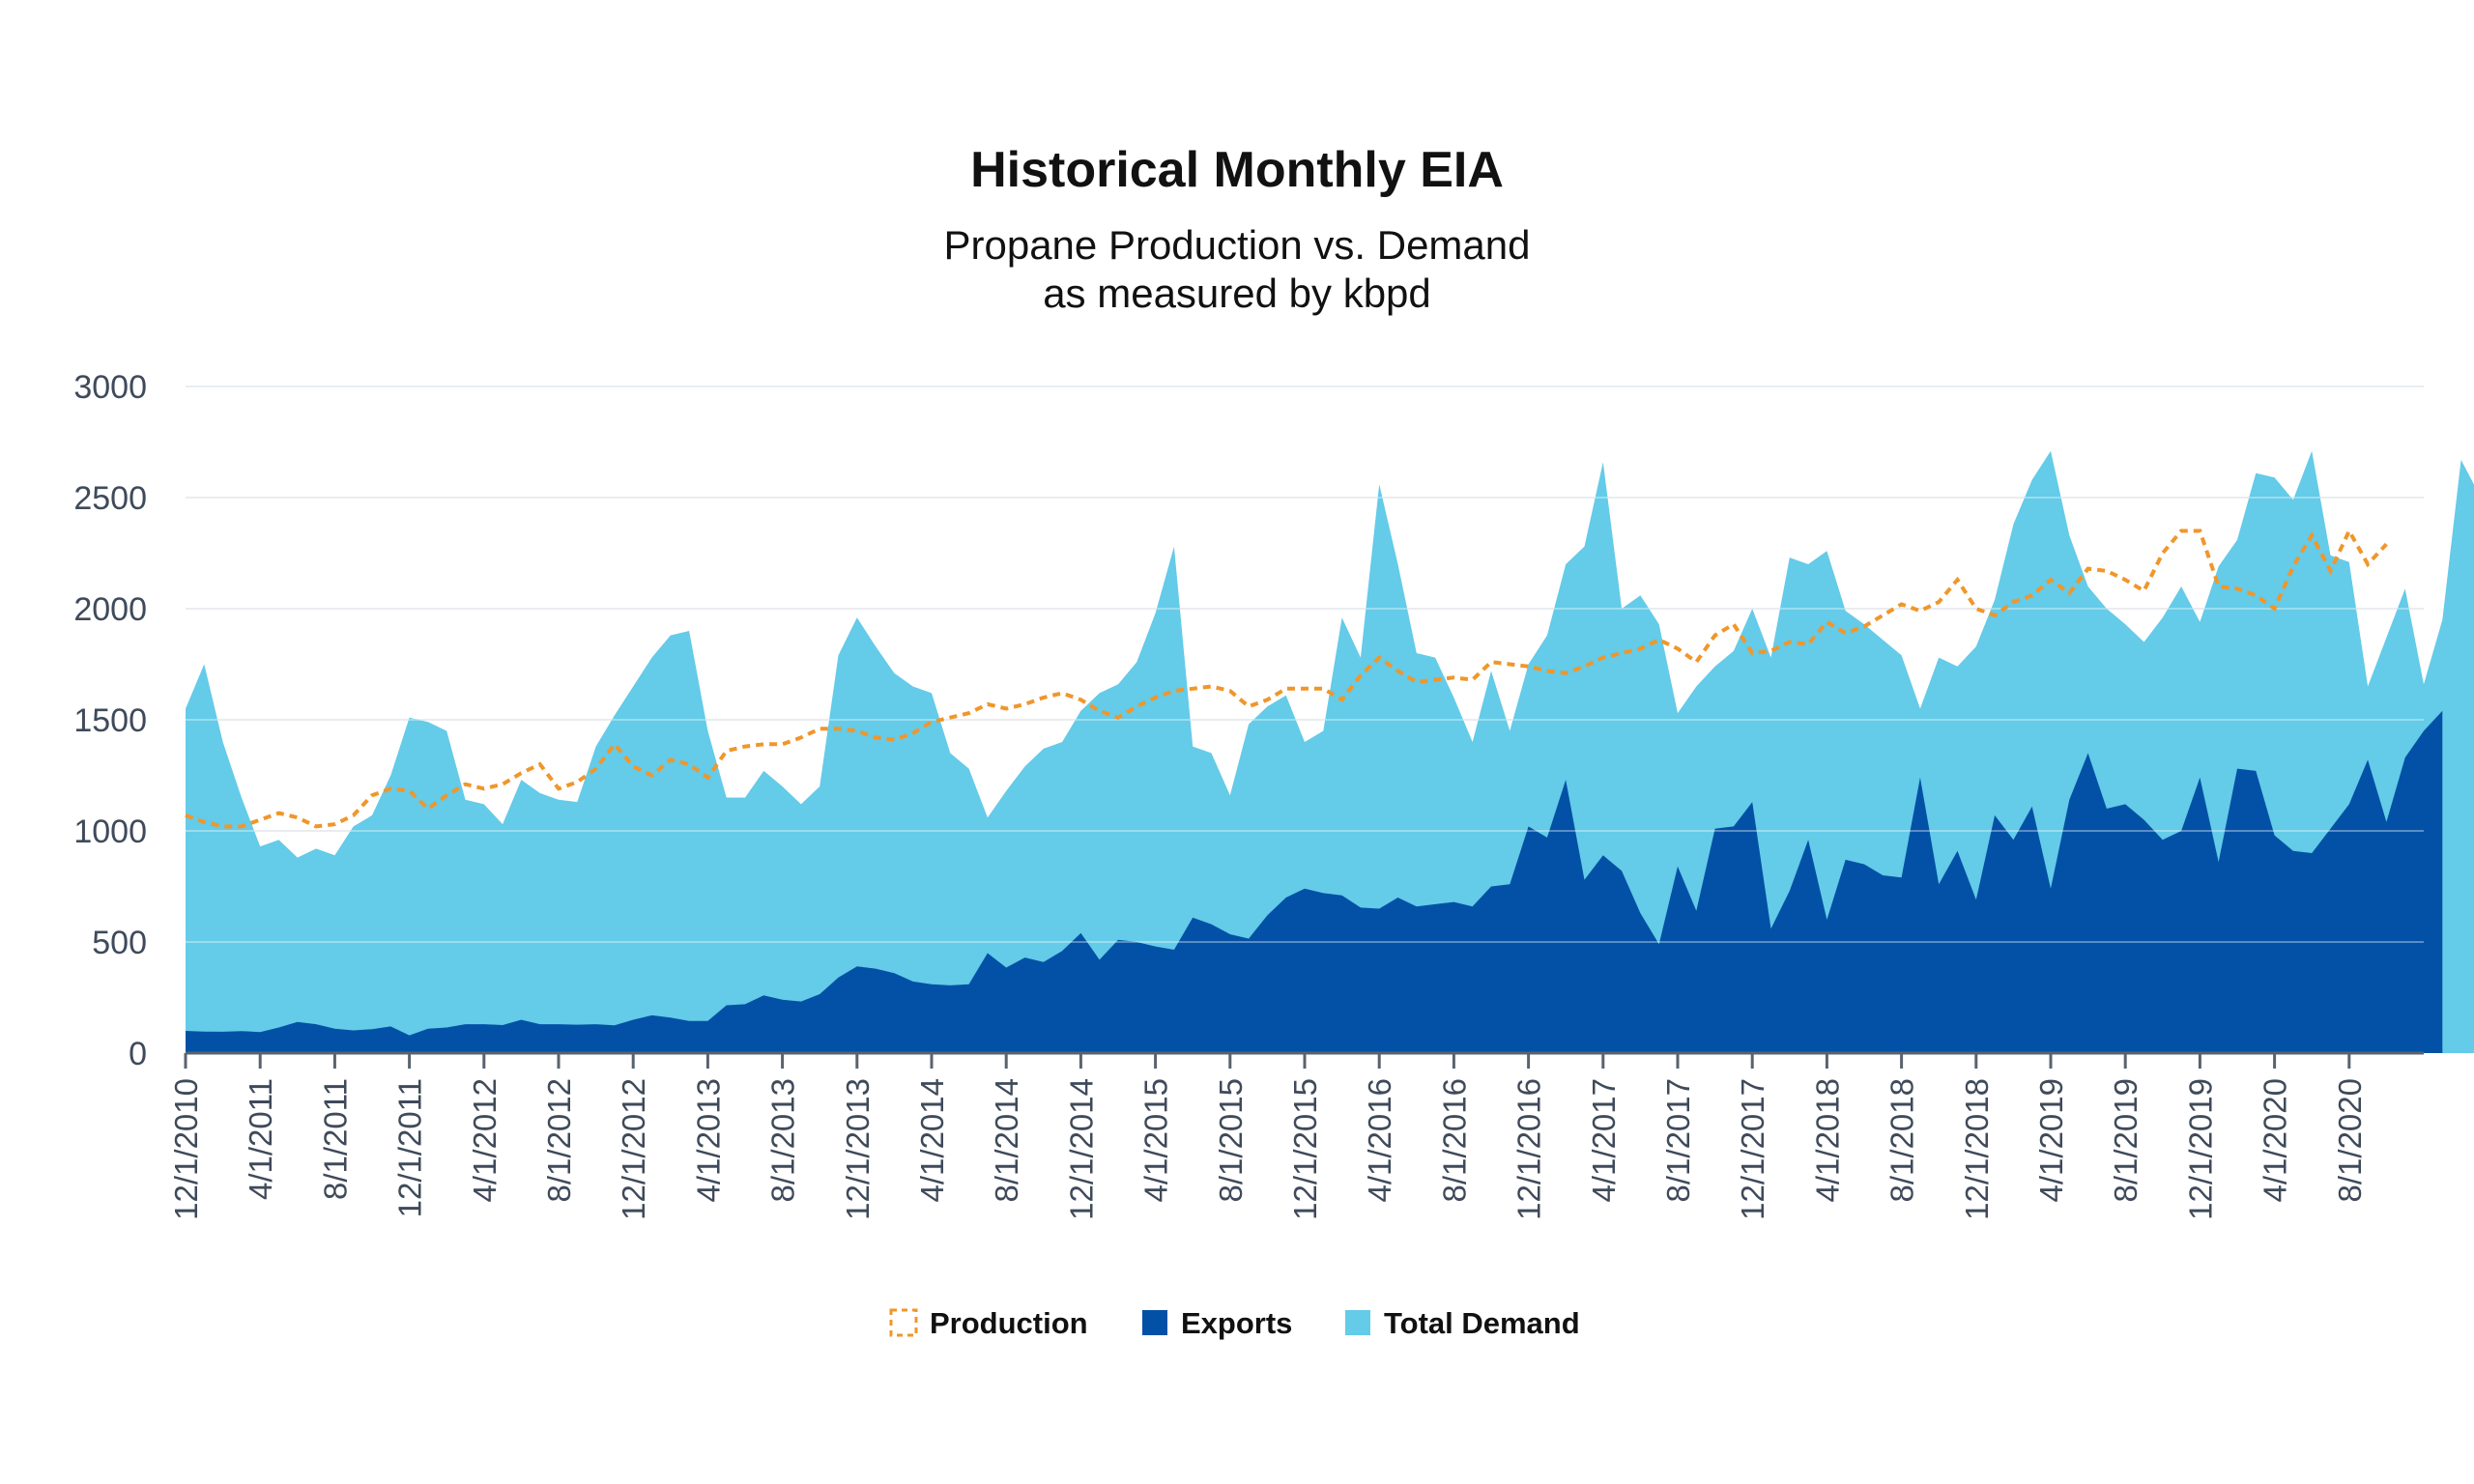 The width and height of the screenshot is (2474, 1484). I want to click on x-tick-label: 8/1/2020, so click(2350, 1140).